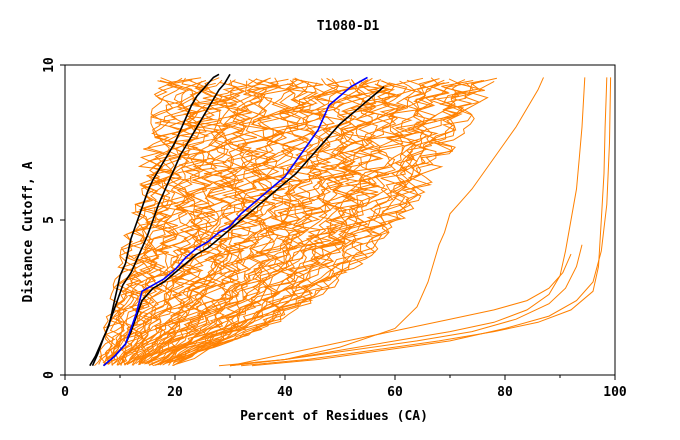 The width and height of the screenshot is (680, 440). Describe the element at coordinates (505, 392) in the screenshot. I see `x-tick-label: 80` at that location.